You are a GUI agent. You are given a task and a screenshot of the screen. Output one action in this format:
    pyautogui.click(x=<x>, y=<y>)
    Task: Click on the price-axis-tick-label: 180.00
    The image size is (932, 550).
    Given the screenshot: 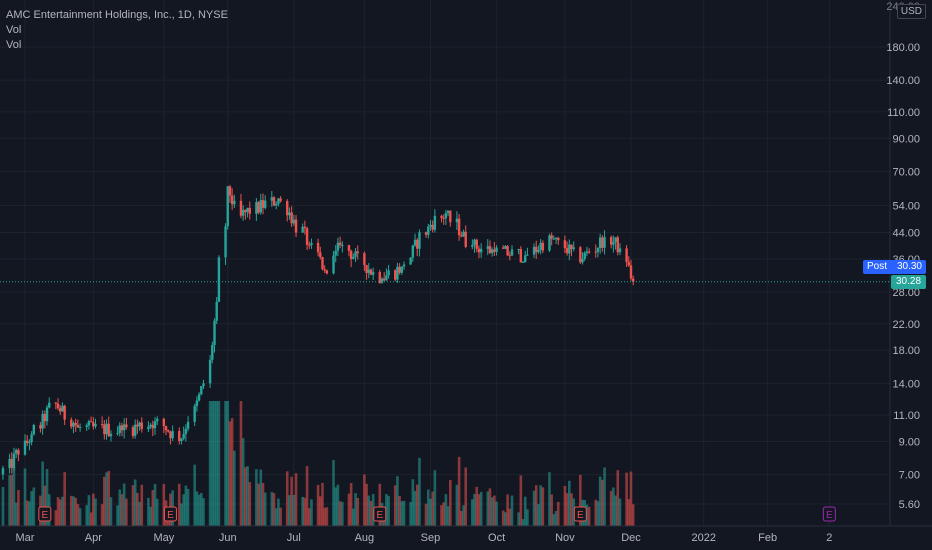 What is the action you would take?
    pyautogui.click(x=903, y=48)
    